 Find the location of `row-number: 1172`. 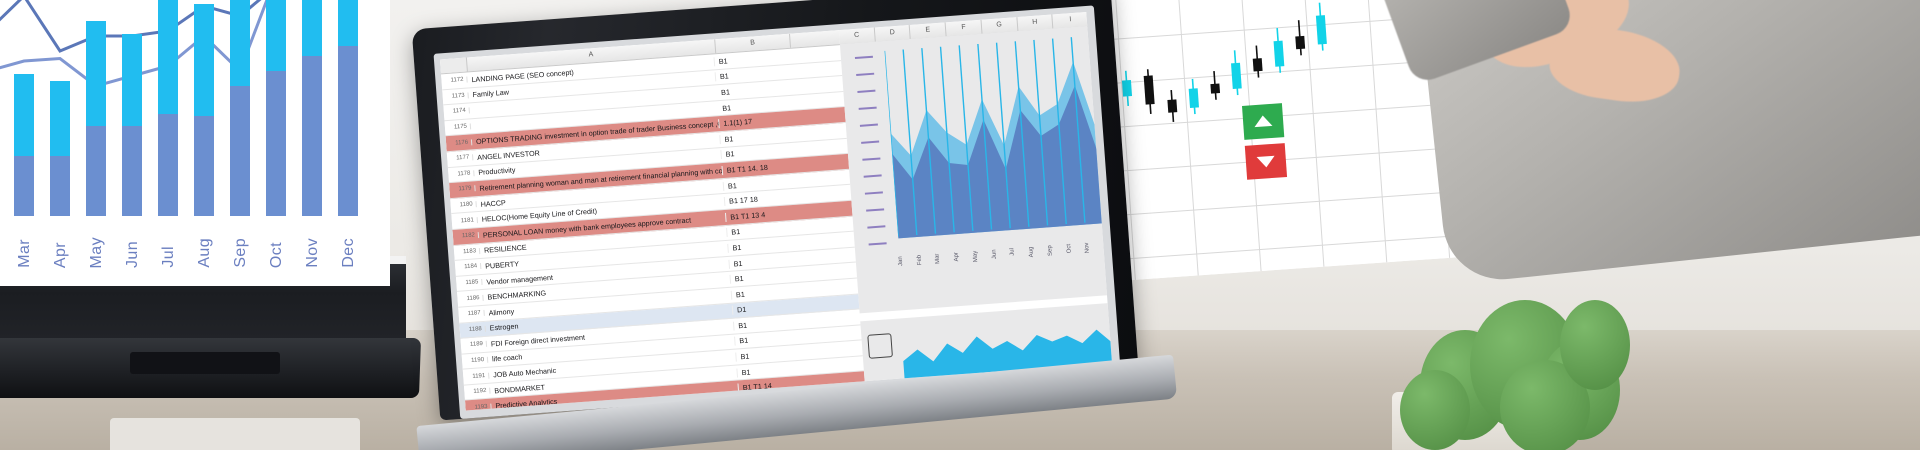

row-number: 1172 is located at coordinates (454, 80).